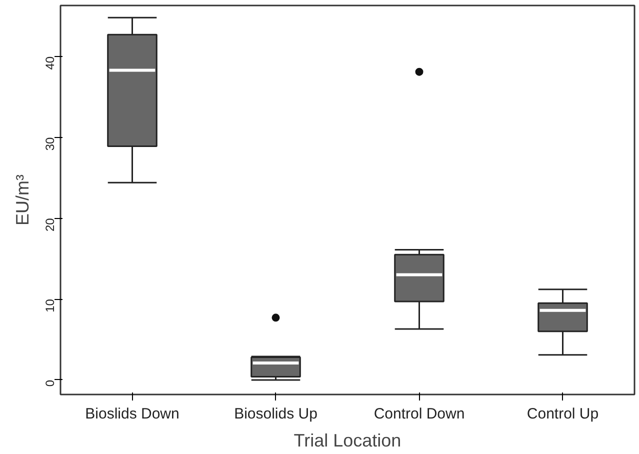  Describe the element at coordinates (22, 200) in the screenshot. I see `y-axis-title: EU/m³` at that location.